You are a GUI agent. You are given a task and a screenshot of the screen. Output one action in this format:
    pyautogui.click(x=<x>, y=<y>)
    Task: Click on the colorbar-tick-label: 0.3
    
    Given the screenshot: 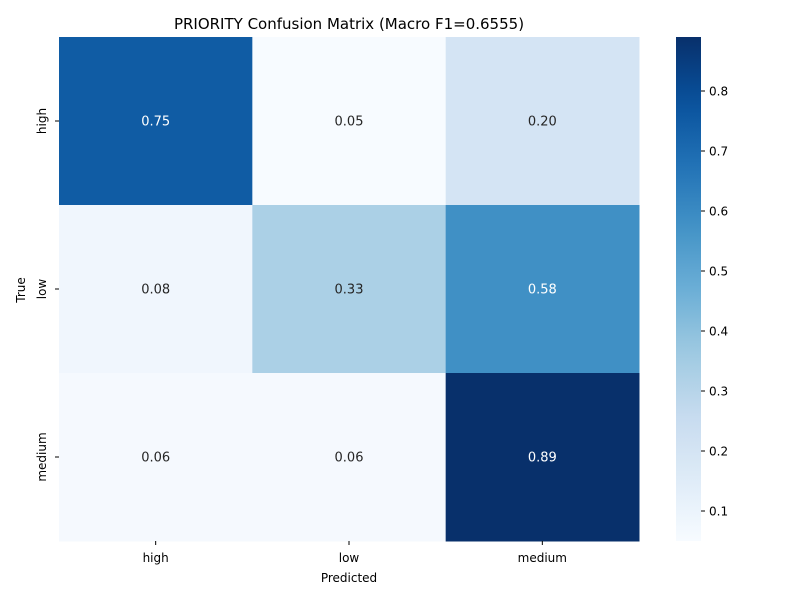 What is the action you would take?
    pyautogui.click(x=718, y=392)
    